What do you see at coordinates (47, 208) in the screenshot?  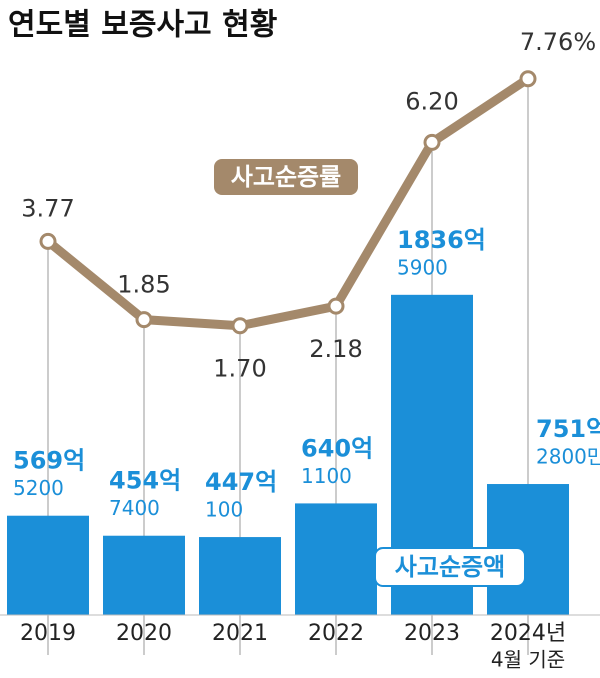 I see `line-value-label: 3.77` at bounding box center [47, 208].